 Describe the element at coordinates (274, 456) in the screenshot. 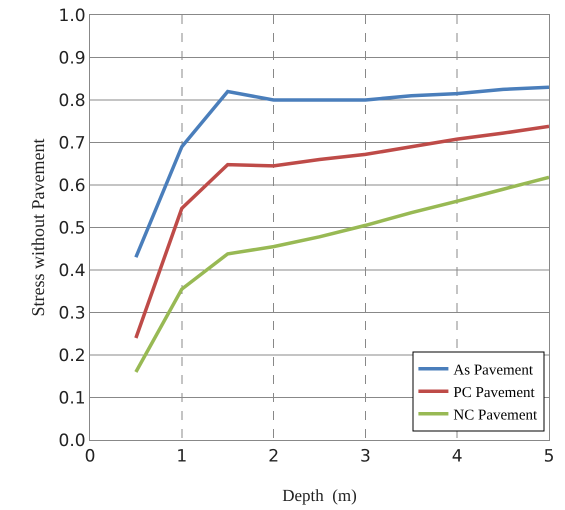

I see `x-tick-label: 2` at that location.